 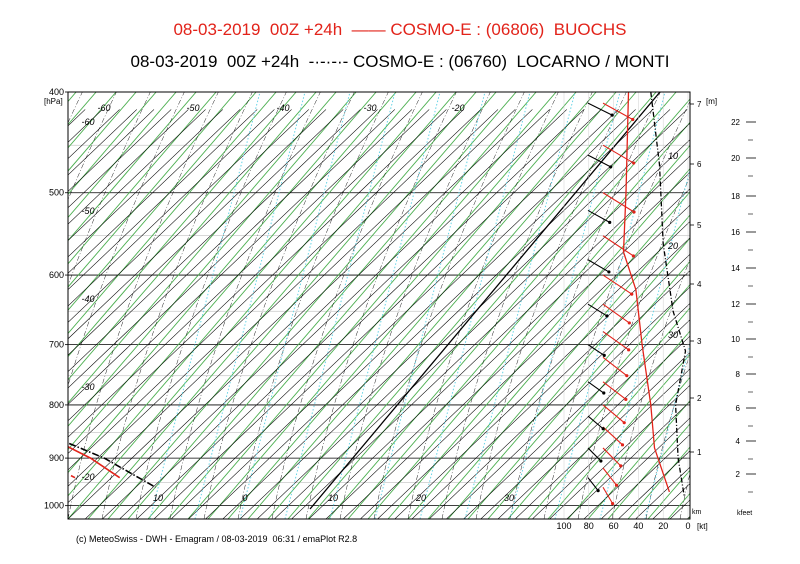 What do you see at coordinates (56, 193) in the screenshot?
I see `pressure-tick-label: 500` at bounding box center [56, 193].